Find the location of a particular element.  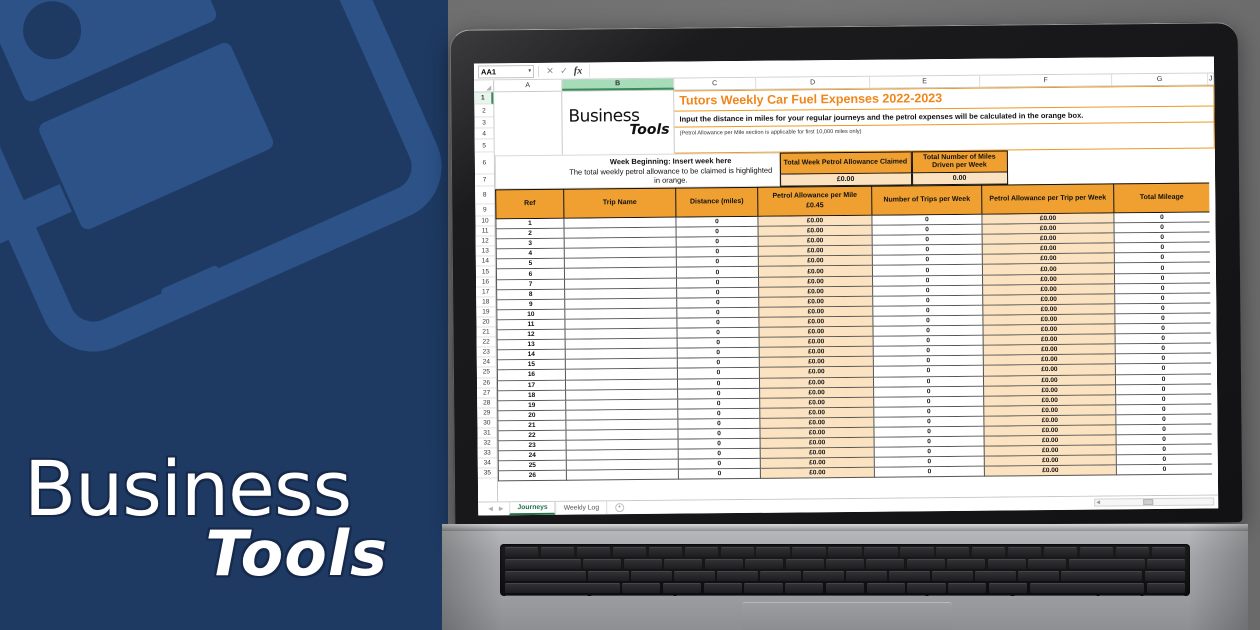

cell-allowance-per-trip-26: £0.00 is located at coordinates (1049, 471).